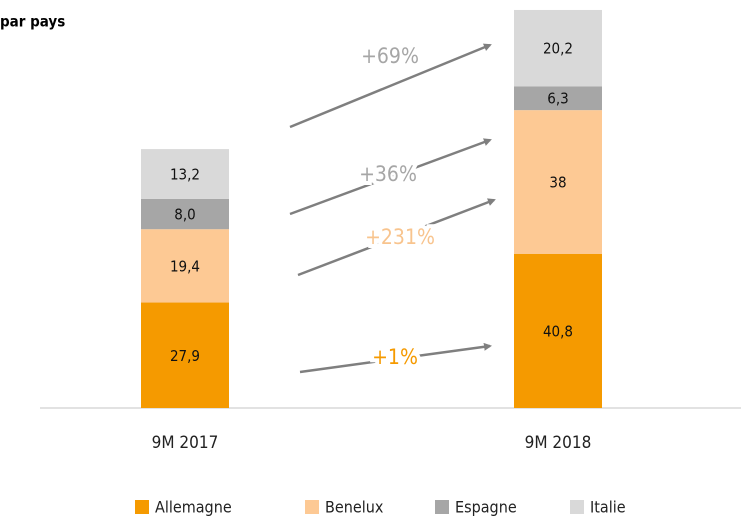  Describe the element at coordinates (486, 507) in the screenshot. I see `legend-label: Espagne` at that location.